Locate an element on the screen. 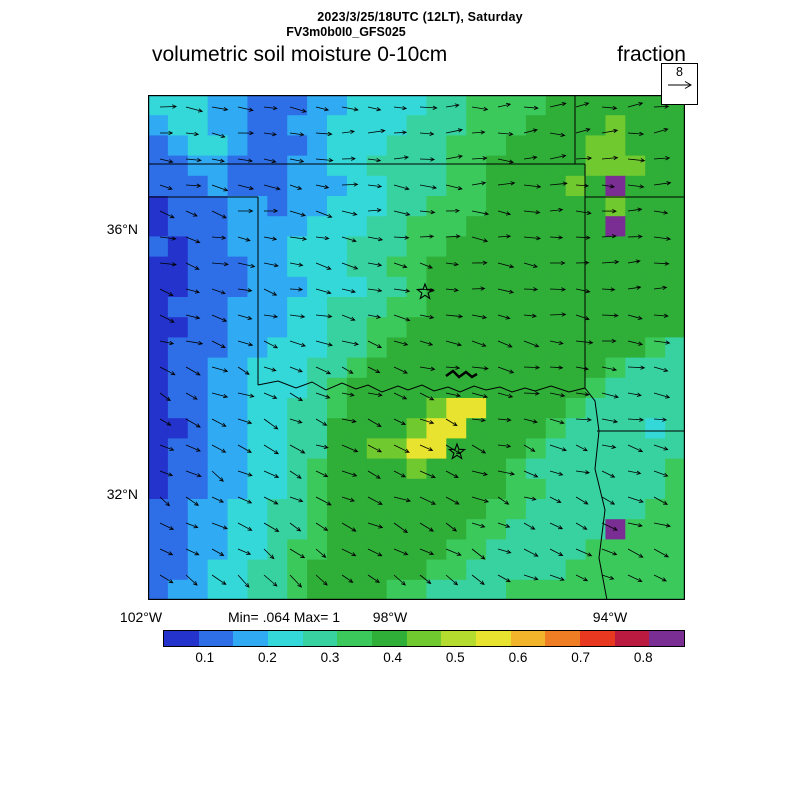 This screenshot has height=800, width=800. colorbar-segment is located at coordinates (216, 638).